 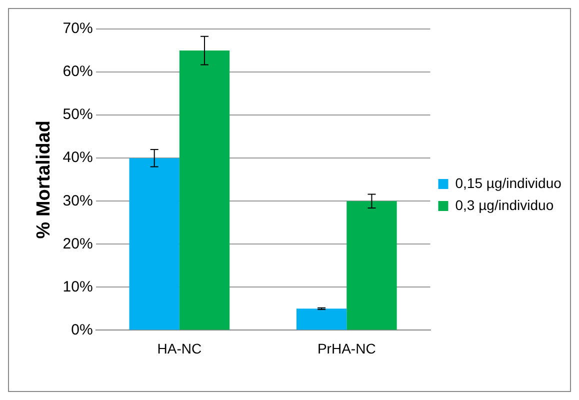 What do you see at coordinates (77, 243) in the screenshot?
I see `y-tick-label: 20%` at bounding box center [77, 243].